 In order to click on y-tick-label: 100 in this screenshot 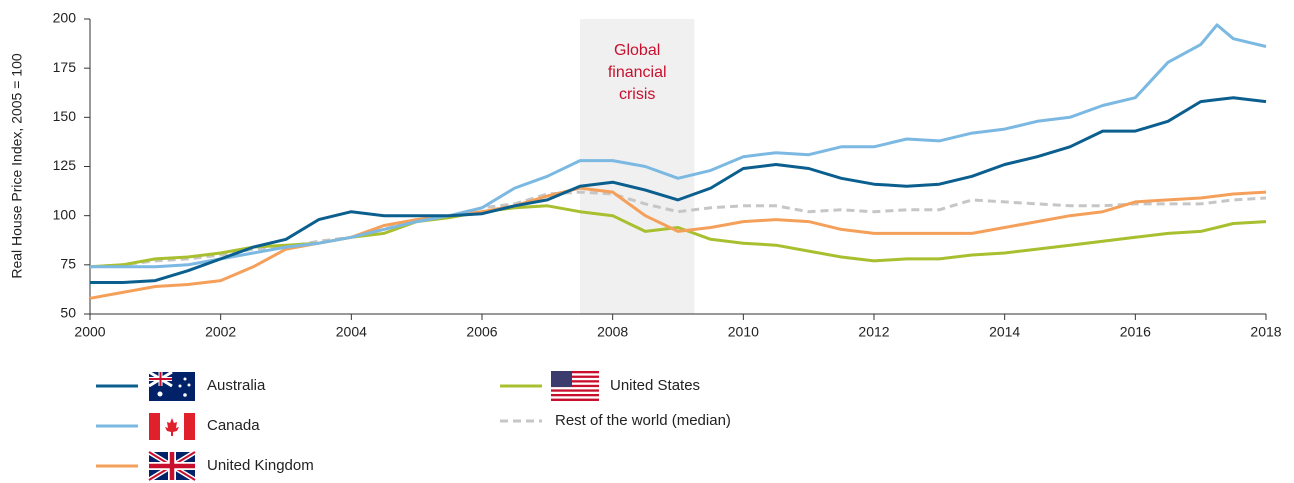, I will do `click(65, 214)`.